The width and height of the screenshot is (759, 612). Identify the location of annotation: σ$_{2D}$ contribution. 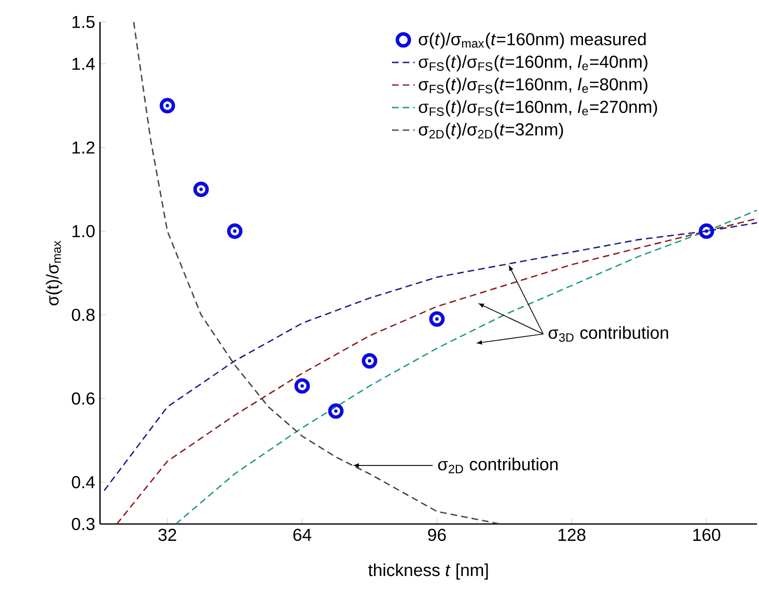
(498, 466).